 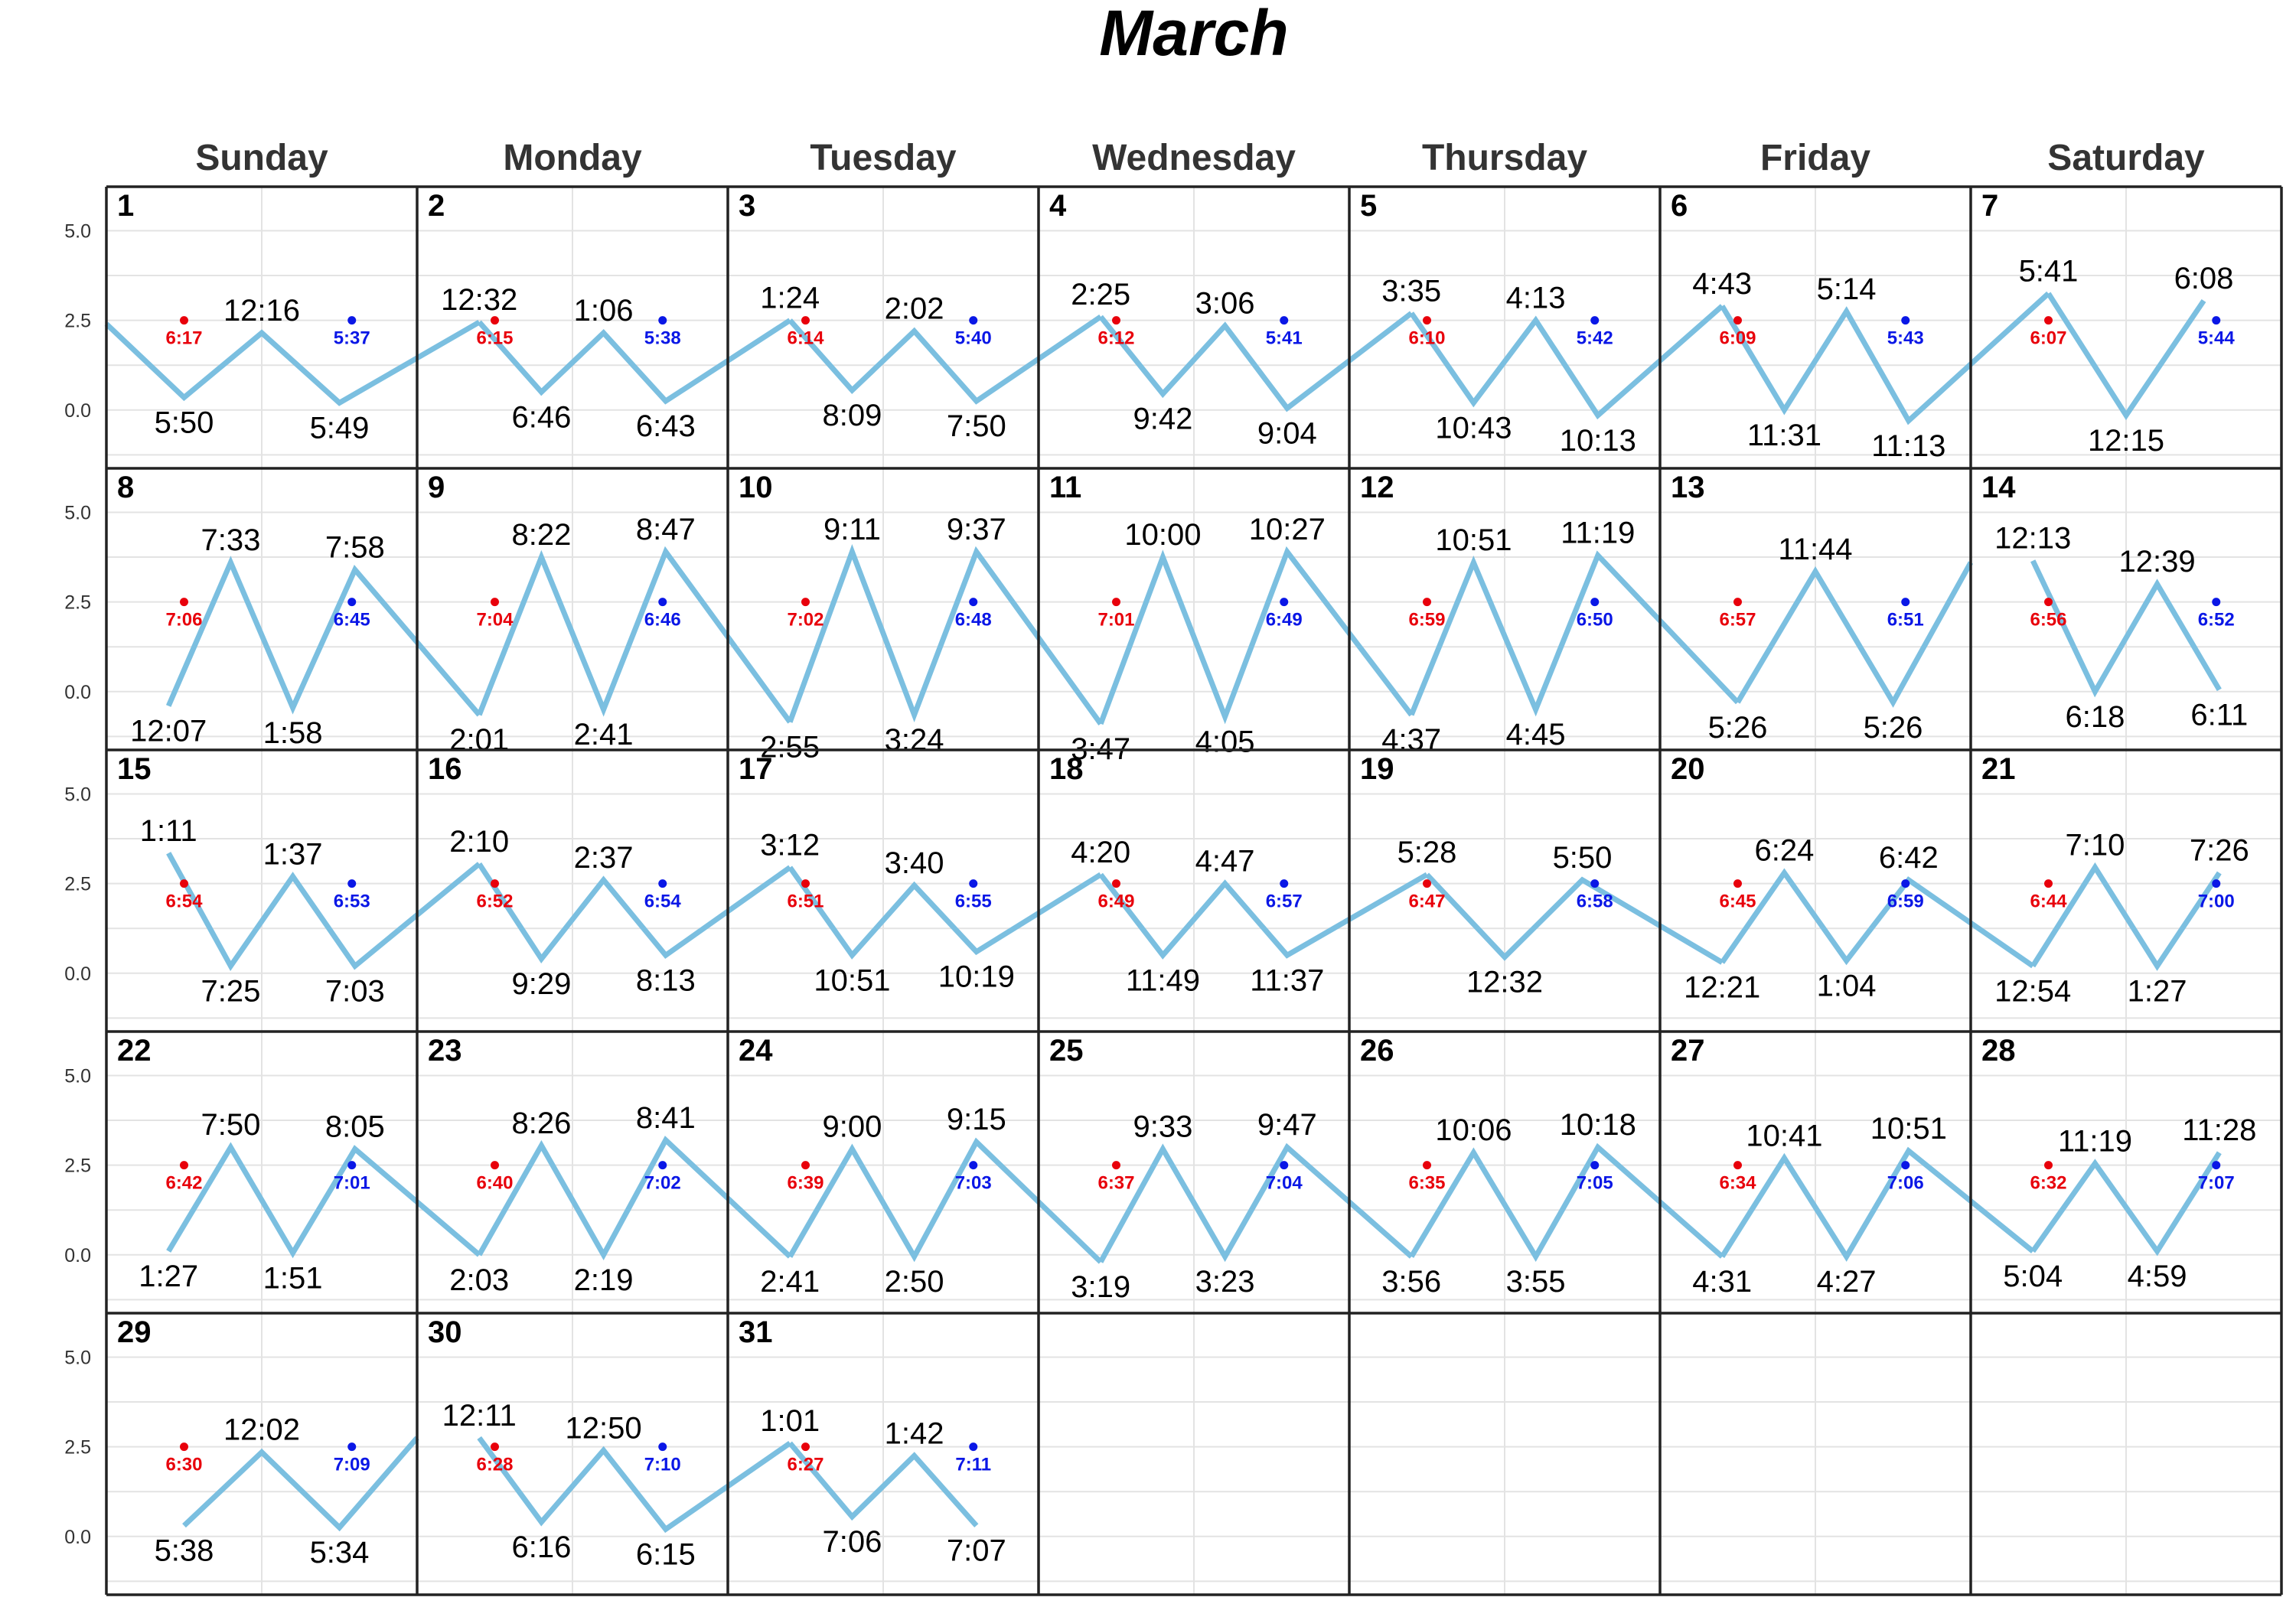 I want to click on high-tide-label: 9:15, so click(x=976, y=1120).